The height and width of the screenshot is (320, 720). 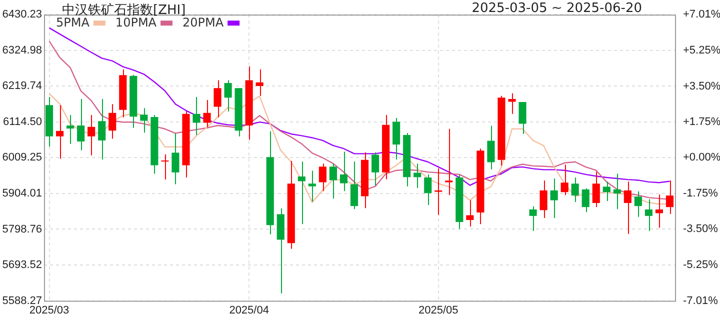 I want to click on x-tick-label: 2025/05, so click(x=438, y=310).